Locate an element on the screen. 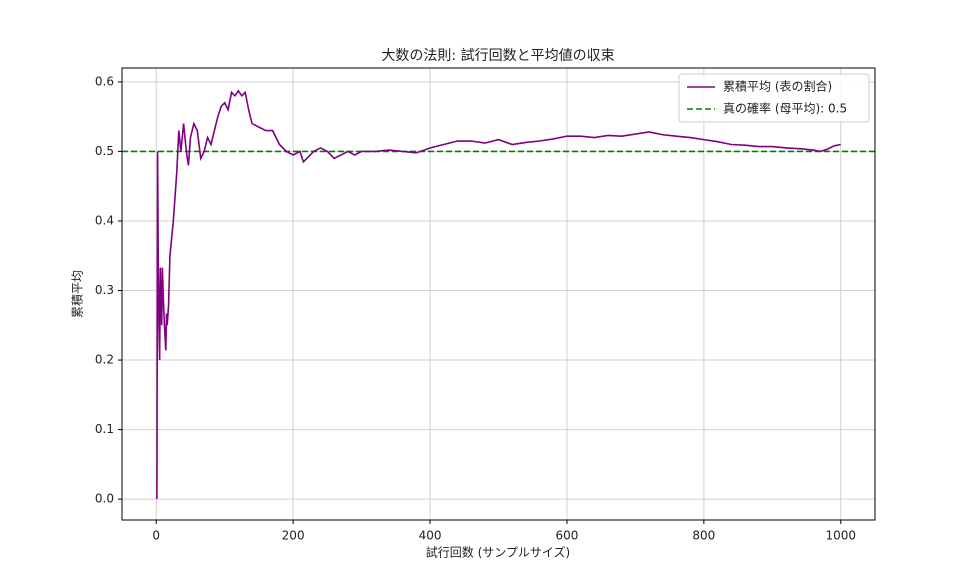 Image resolution: width=972 pixels, height=583 pixels. y-tick-label: 0.2 is located at coordinates (104, 360).